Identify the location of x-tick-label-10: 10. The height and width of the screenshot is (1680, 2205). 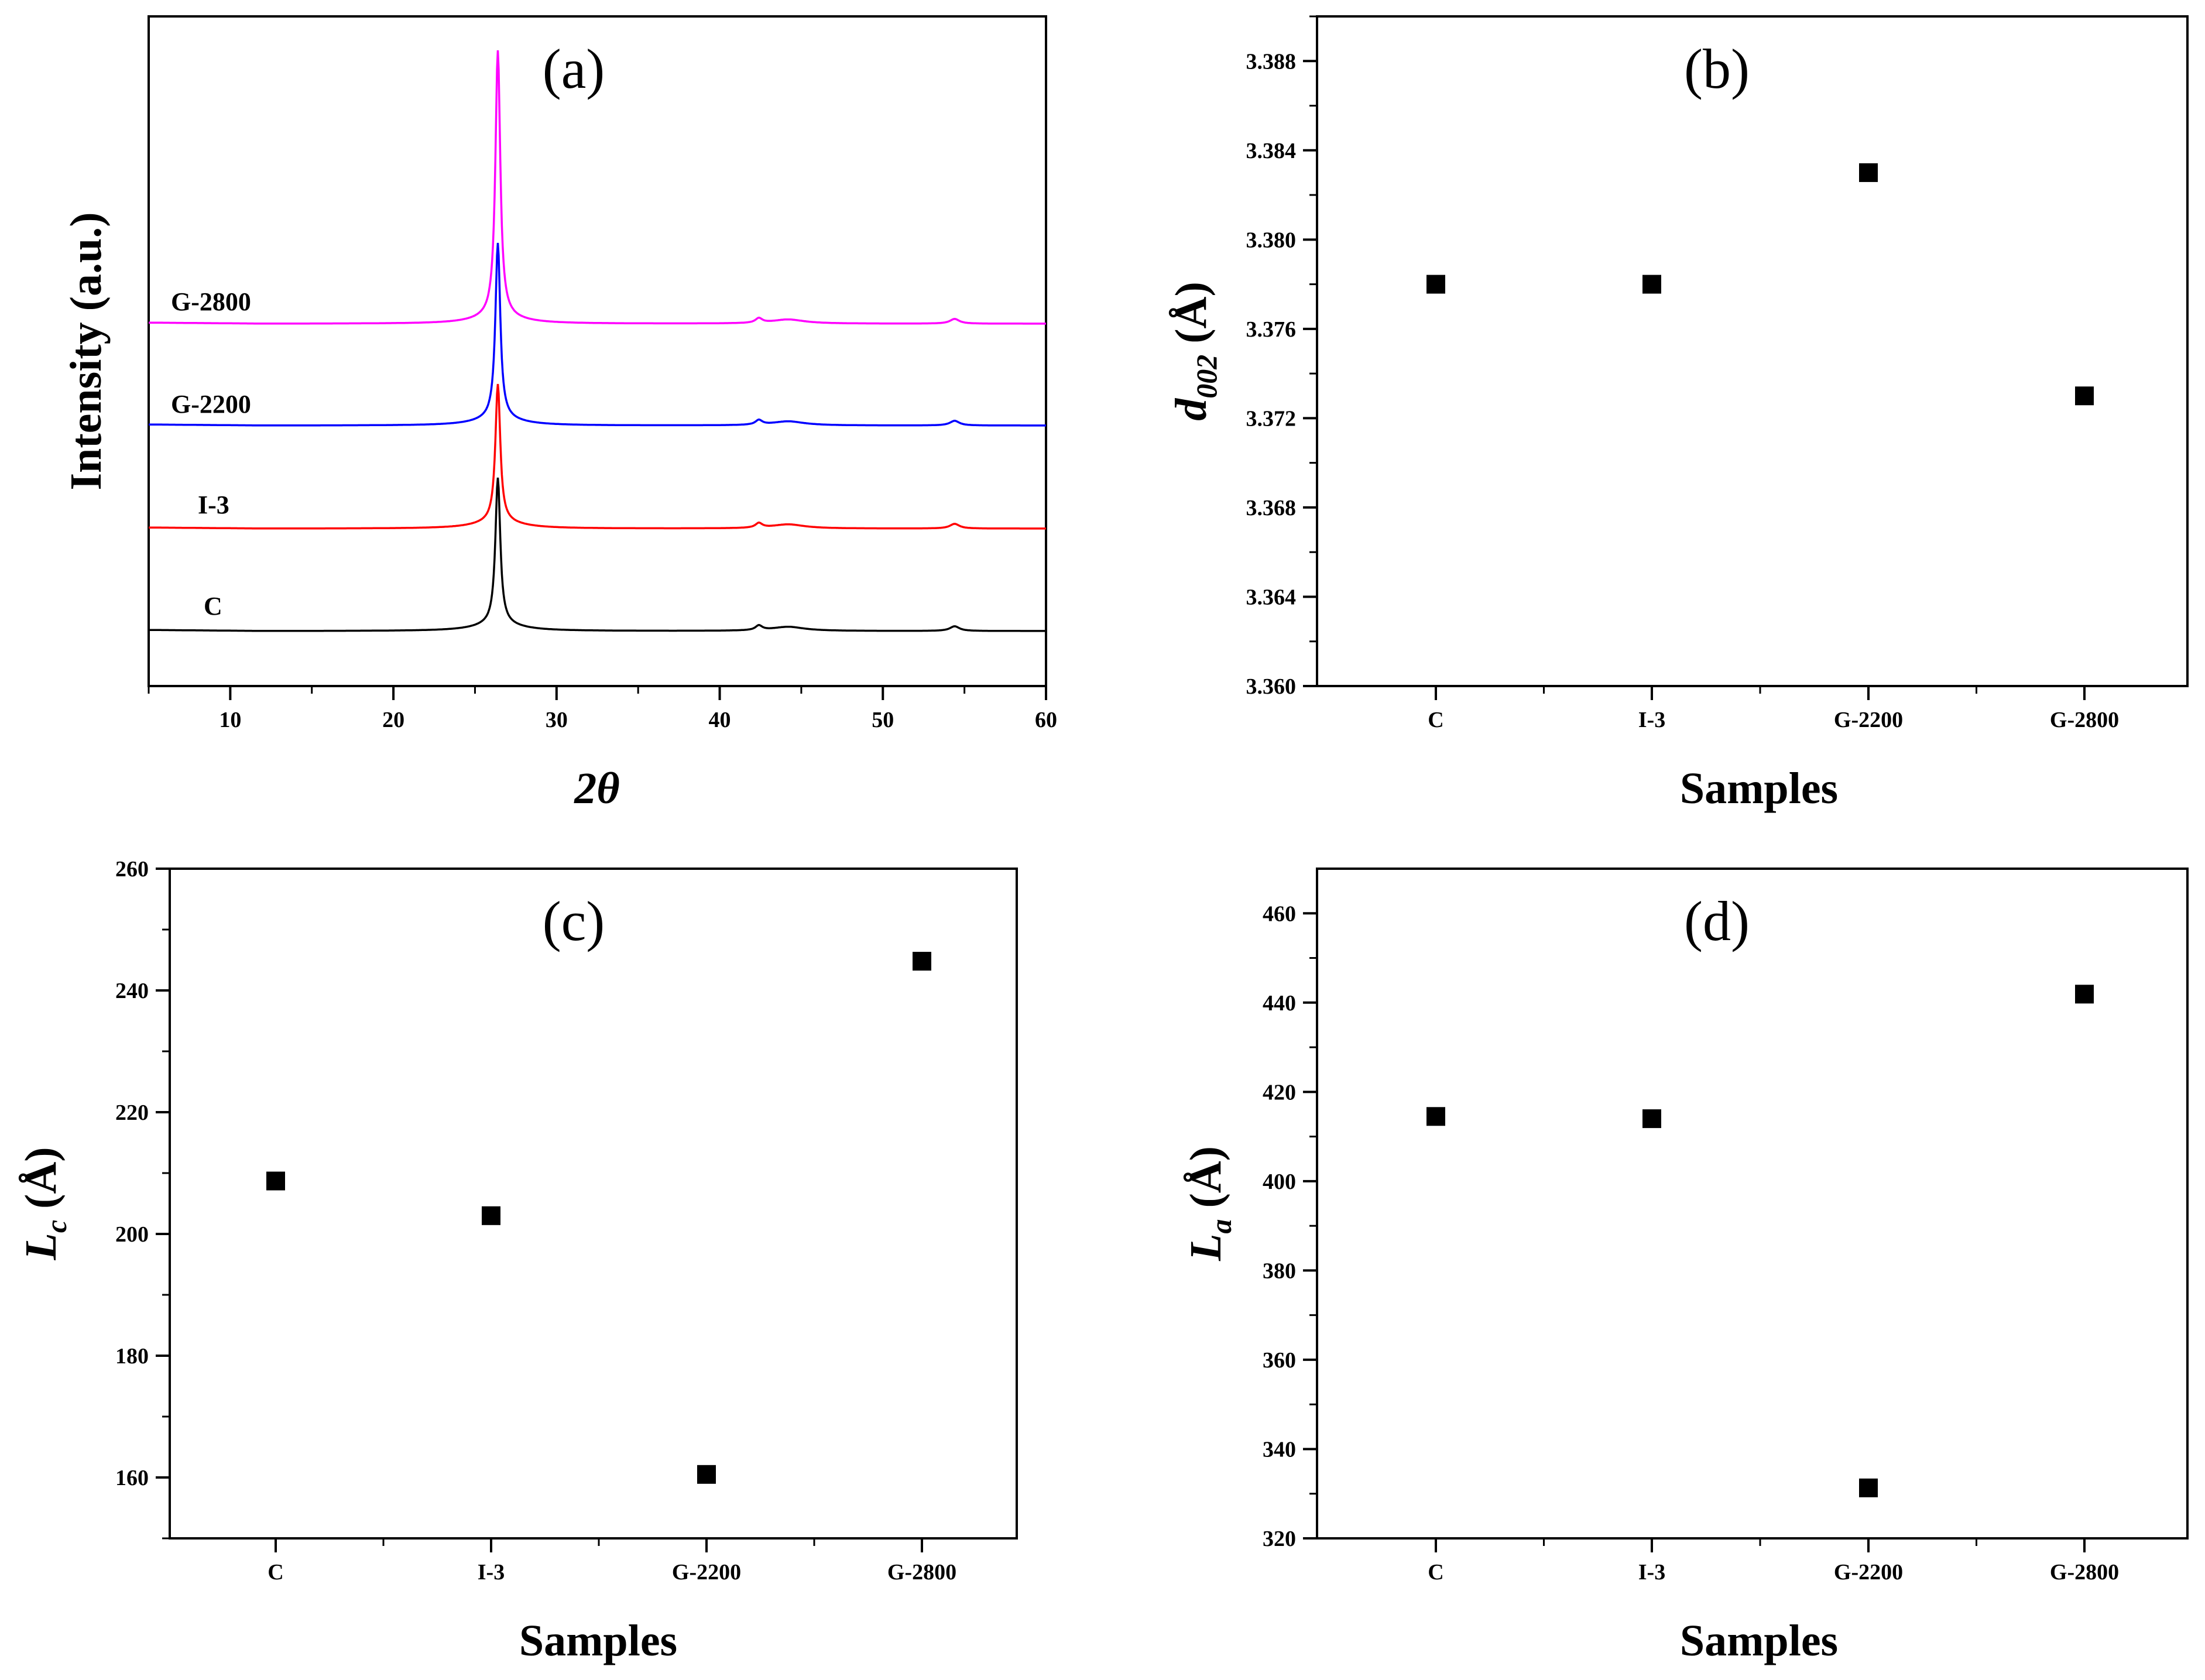
(230, 720).